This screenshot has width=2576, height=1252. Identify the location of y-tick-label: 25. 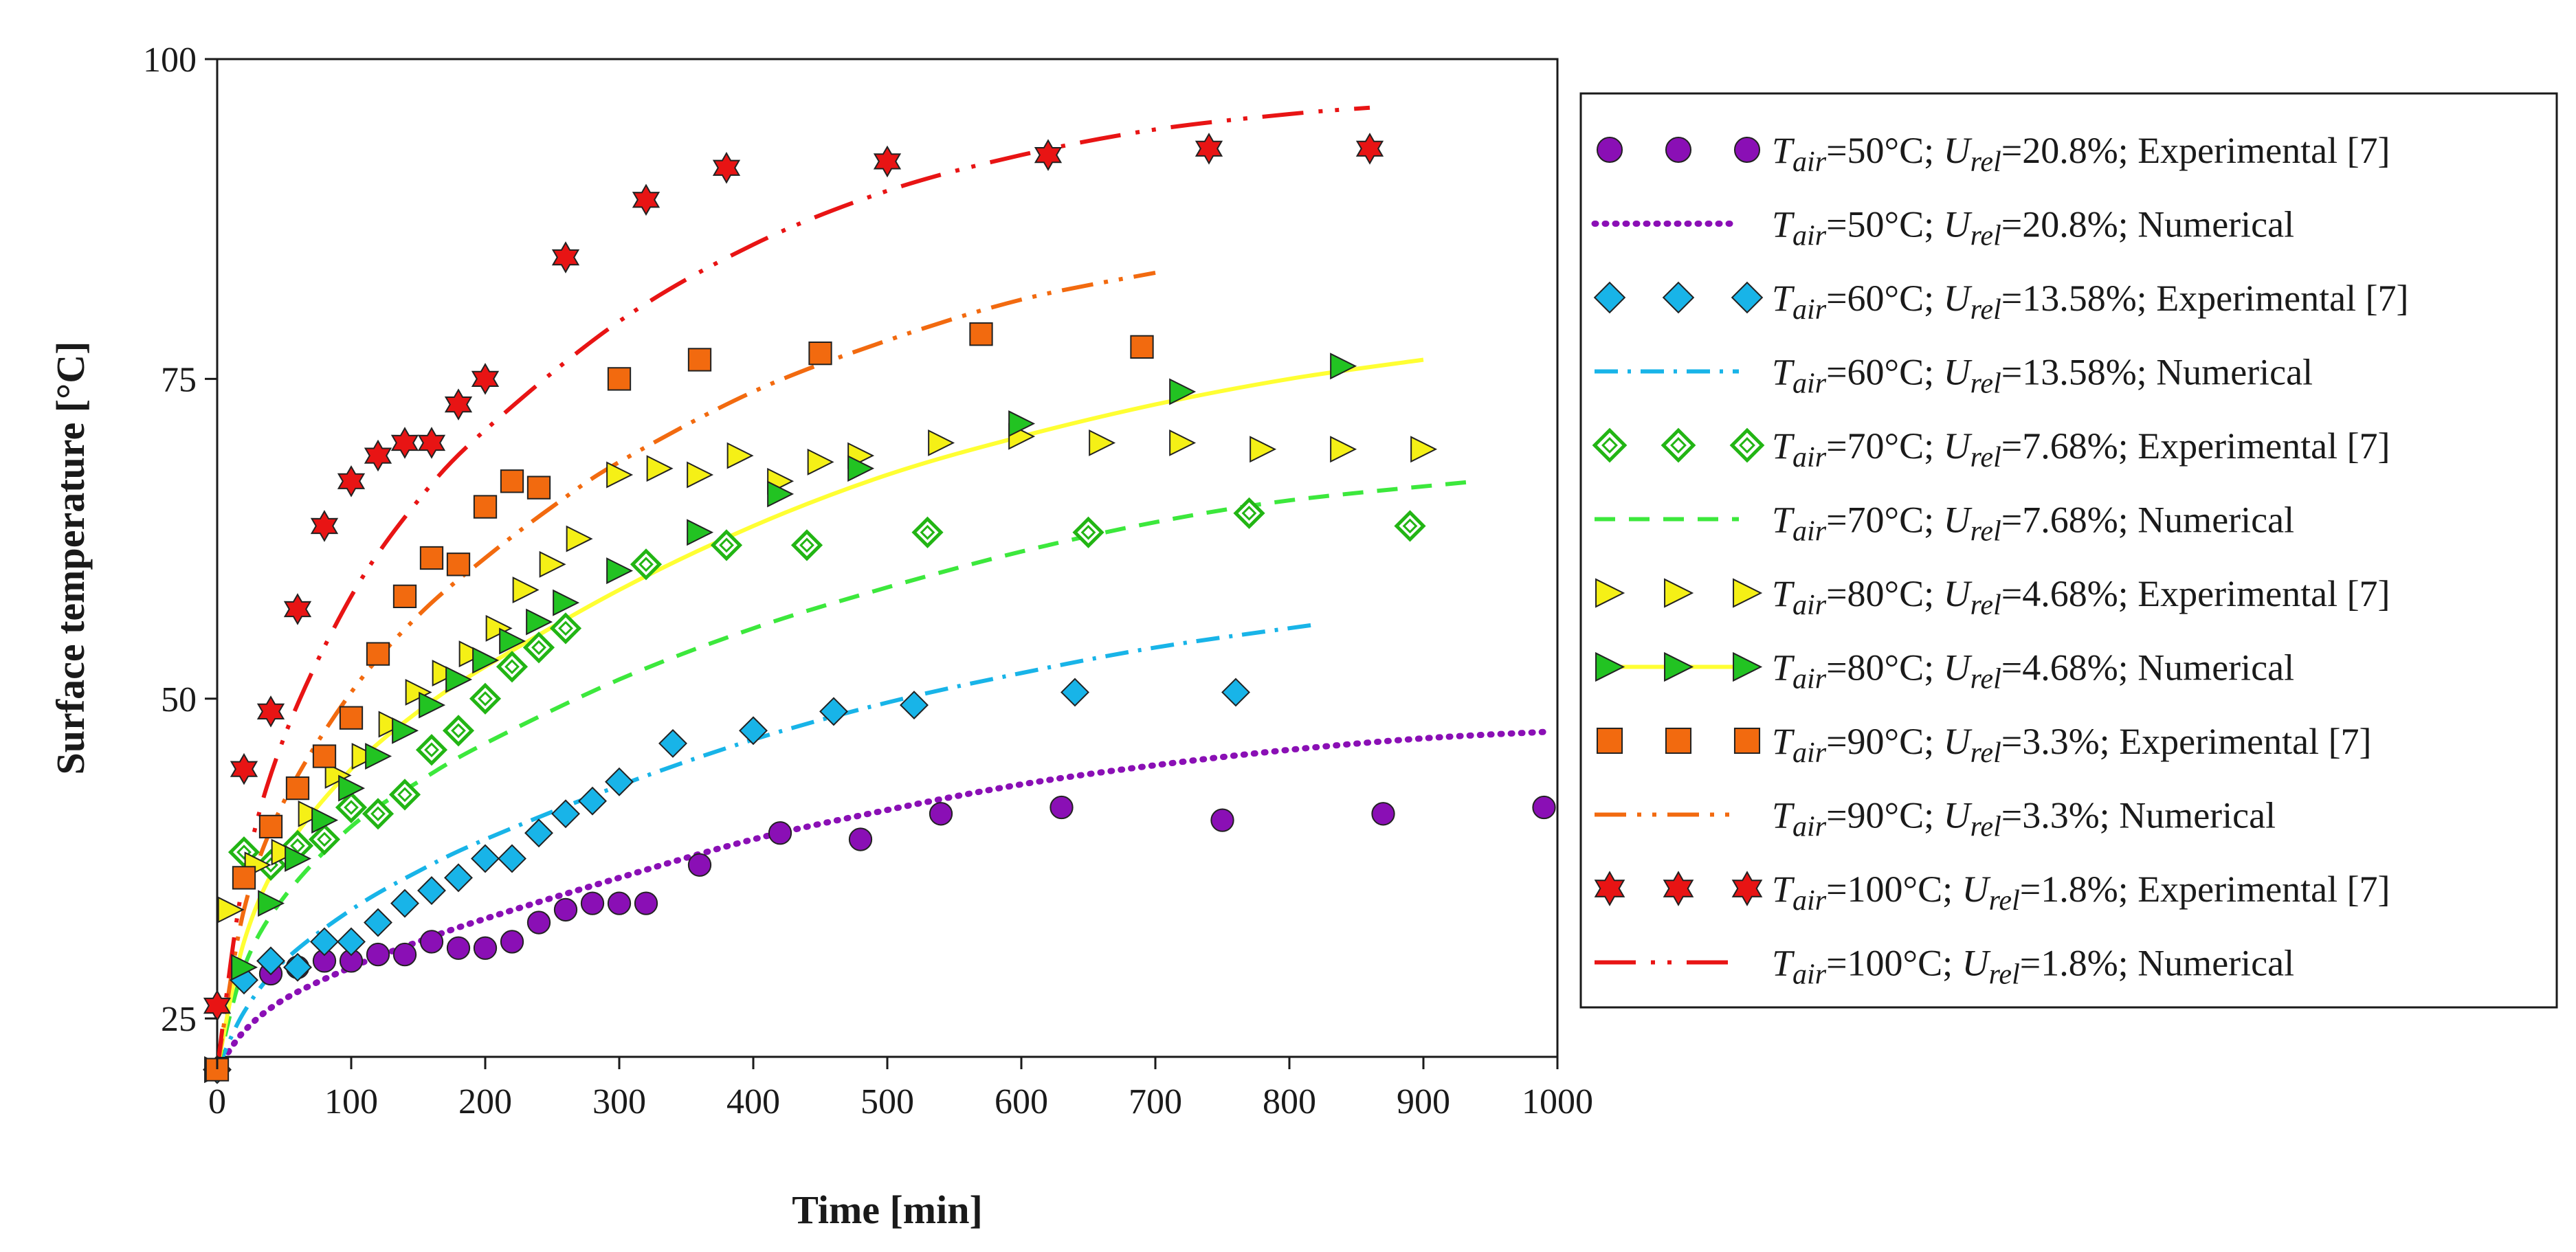
(179, 1020).